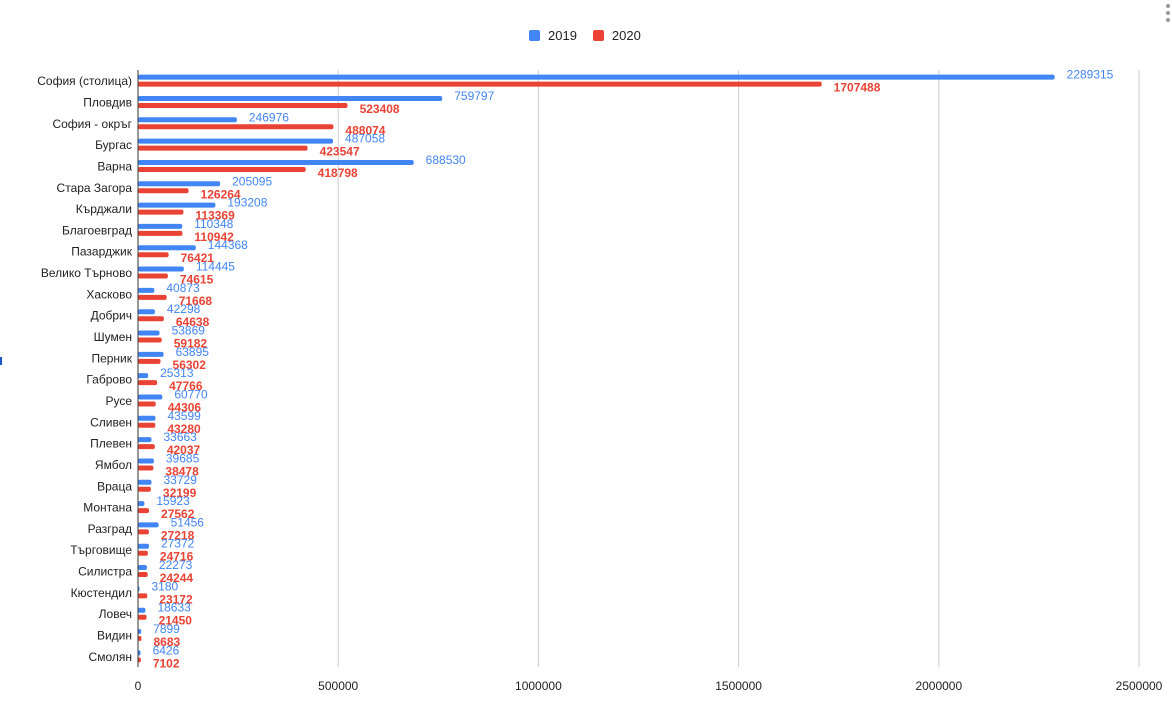 The image size is (1172, 722). I want to click on data-label-2020: 27562, so click(178, 514).